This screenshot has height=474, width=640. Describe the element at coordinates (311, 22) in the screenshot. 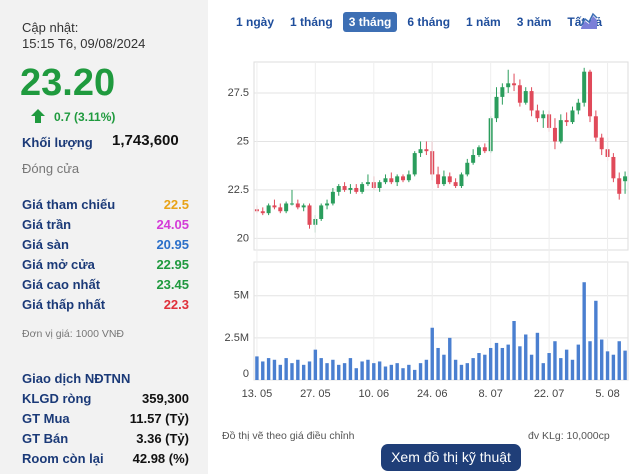

I see `range-tab: 1 tháng` at that location.